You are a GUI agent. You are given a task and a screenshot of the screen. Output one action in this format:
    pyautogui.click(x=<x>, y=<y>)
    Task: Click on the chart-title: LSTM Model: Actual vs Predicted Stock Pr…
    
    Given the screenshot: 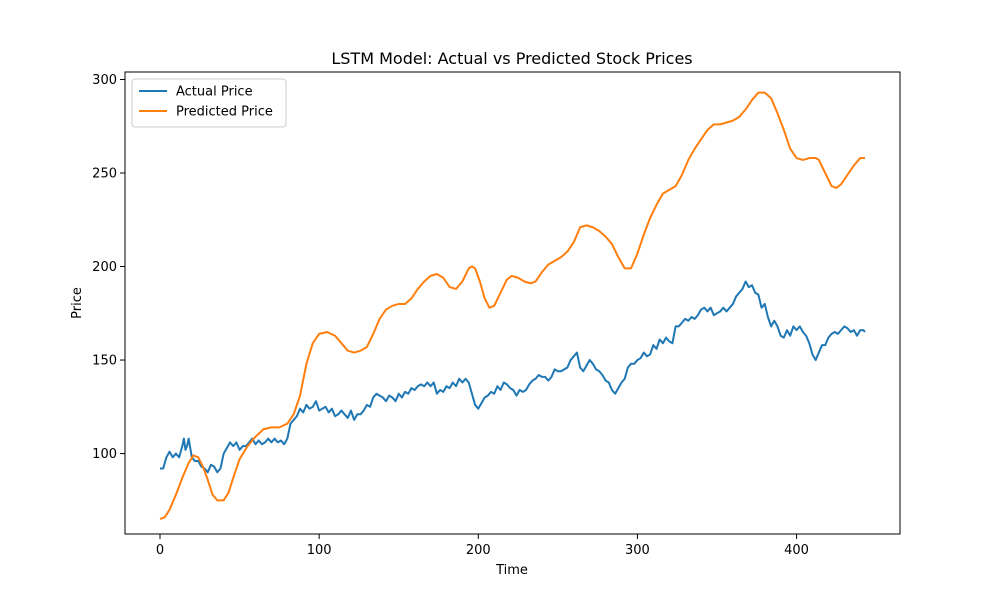 What is the action you would take?
    pyautogui.click(x=511, y=58)
    